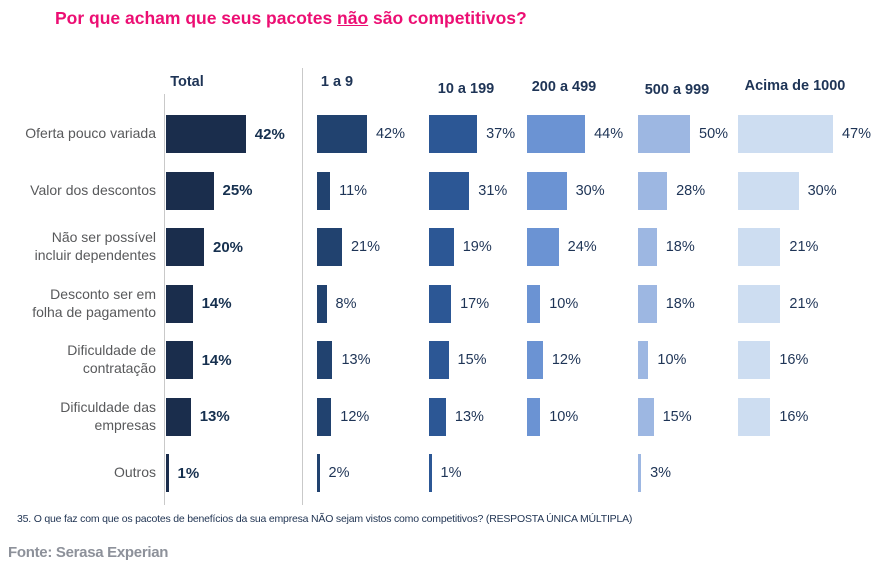 The width and height of the screenshot is (883, 574). Describe the element at coordinates (714, 134) in the screenshot. I see `bar-value-label: 50%` at that location.